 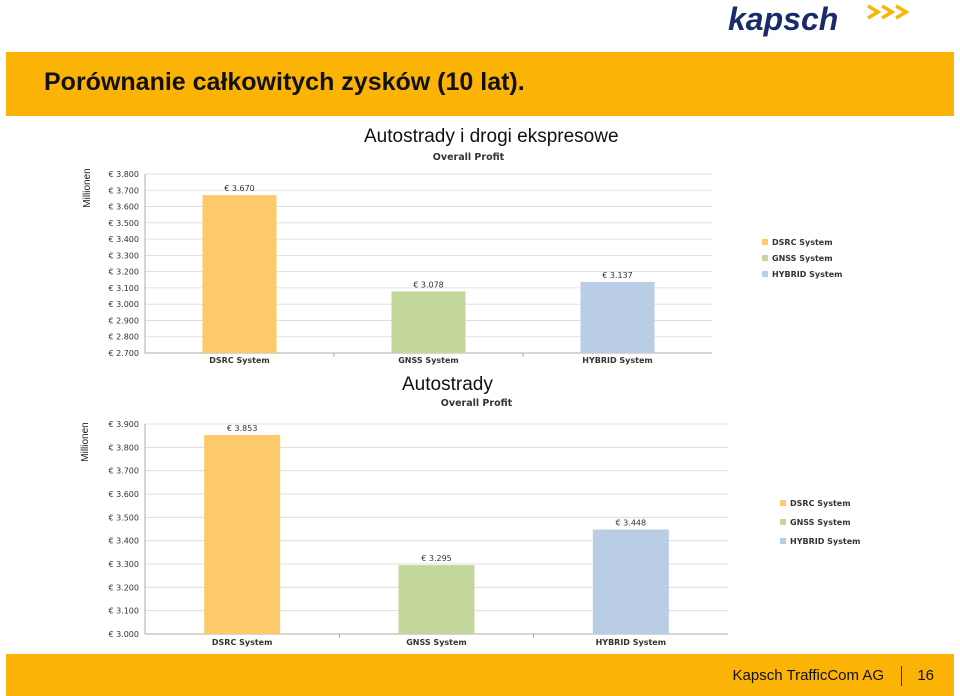 What do you see at coordinates (617, 275) in the screenshot?
I see `data-label: € 3.137` at bounding box center [617, 275].